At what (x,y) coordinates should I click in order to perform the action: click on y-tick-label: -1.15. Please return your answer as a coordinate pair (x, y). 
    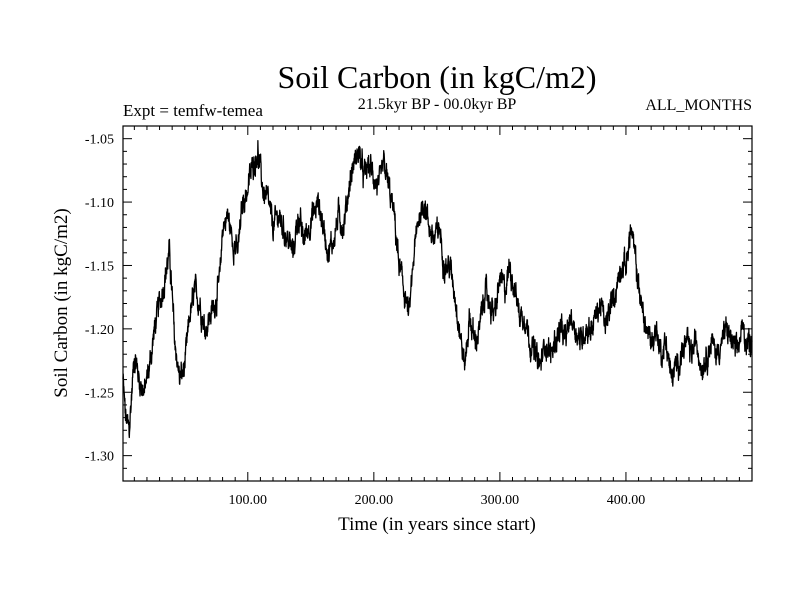
    Looking at the image, I should click on (99, 266).